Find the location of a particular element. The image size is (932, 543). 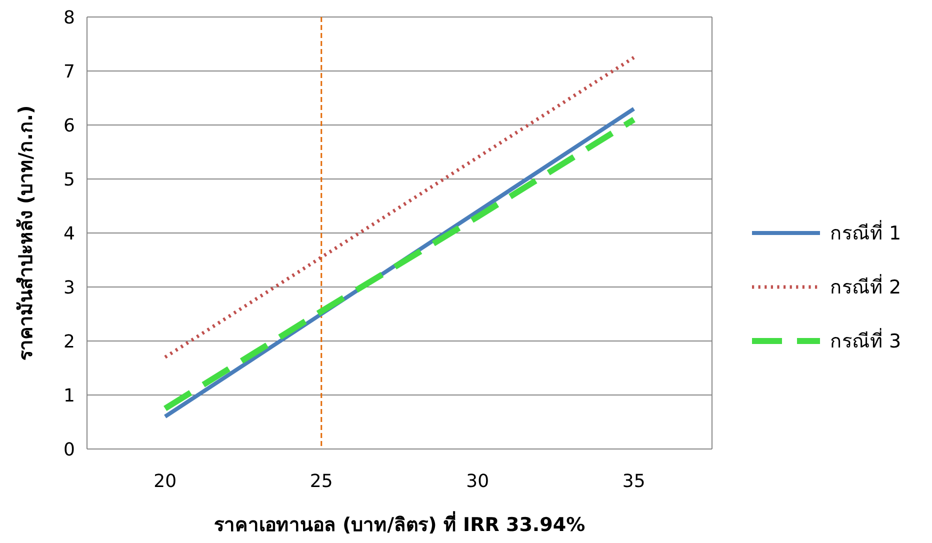

x-axis-title: ราคาเอทานอล (บาท/ลิตร) ที่ IRR 33.94% is located at coordinates (400, 523).